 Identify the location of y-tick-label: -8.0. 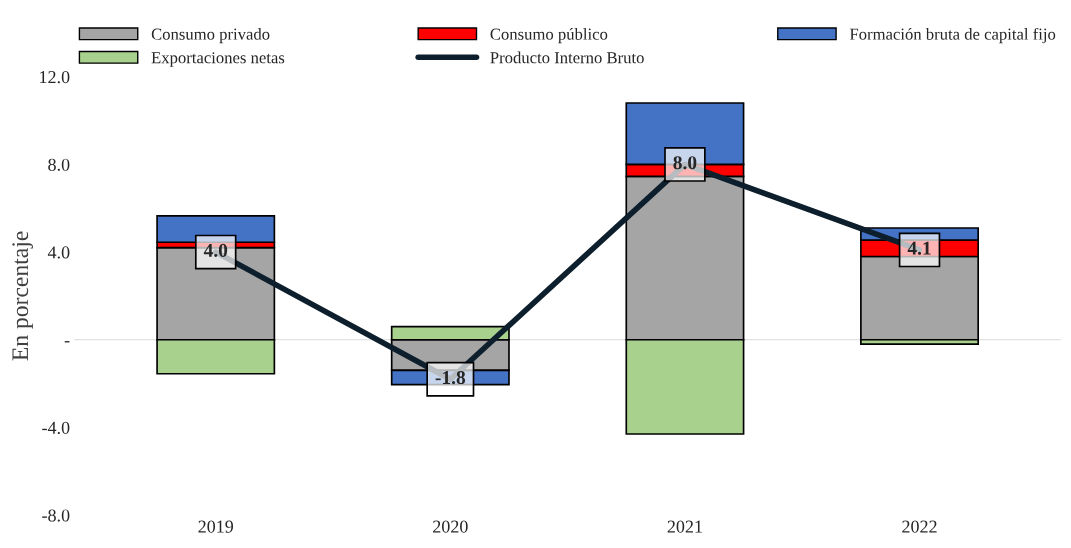
(56, 515).